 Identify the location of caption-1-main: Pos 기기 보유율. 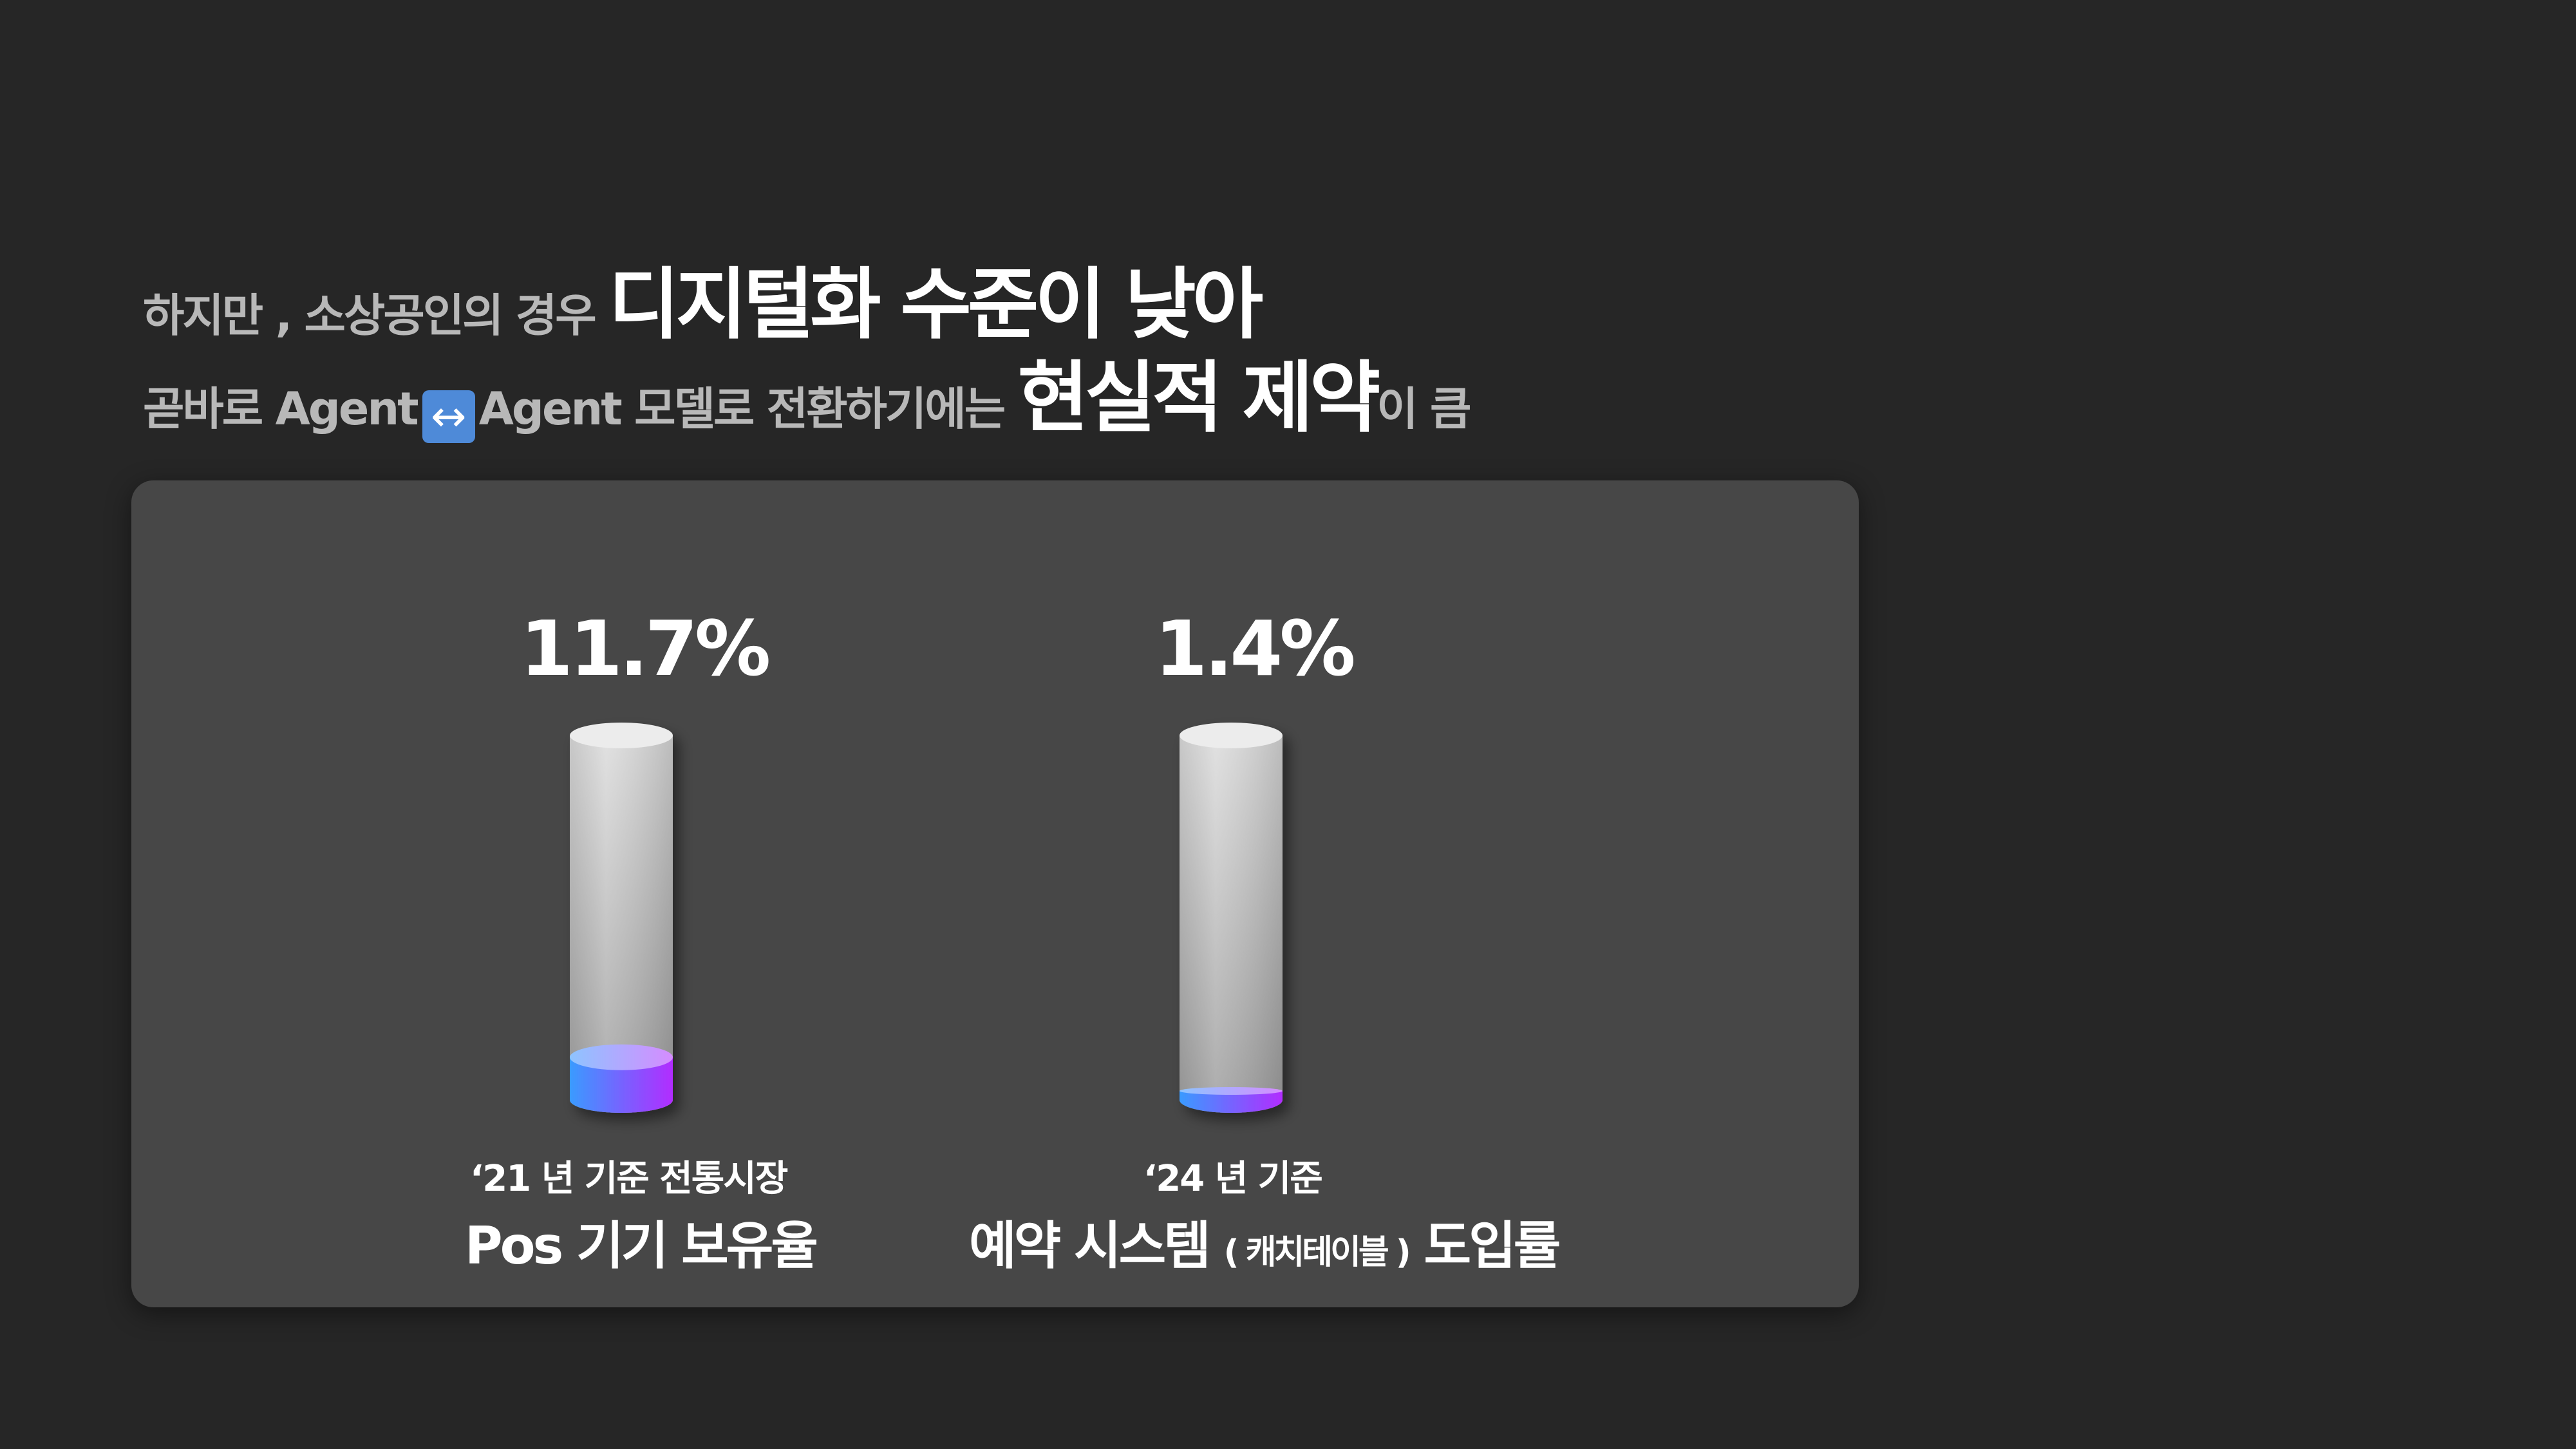
(641, 1241).